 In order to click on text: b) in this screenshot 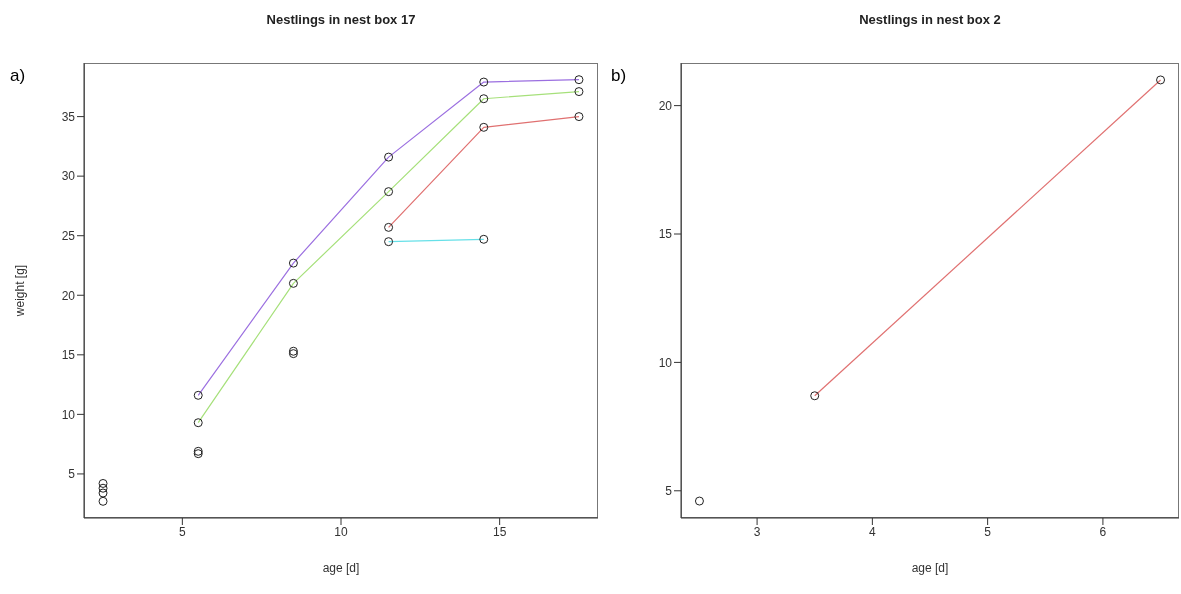, I will do `click(619, 76)`.